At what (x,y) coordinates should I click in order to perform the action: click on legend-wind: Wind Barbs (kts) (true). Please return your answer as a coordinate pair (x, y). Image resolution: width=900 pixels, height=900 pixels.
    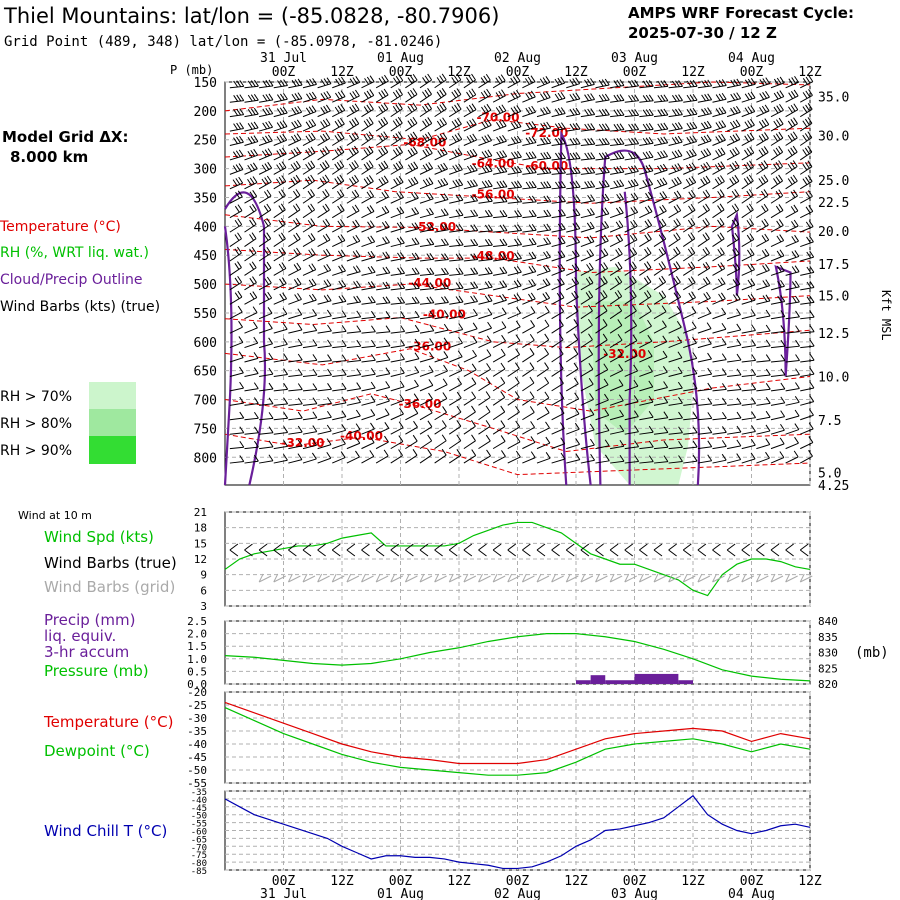
    Looking at the image, I should click on (80, 307).